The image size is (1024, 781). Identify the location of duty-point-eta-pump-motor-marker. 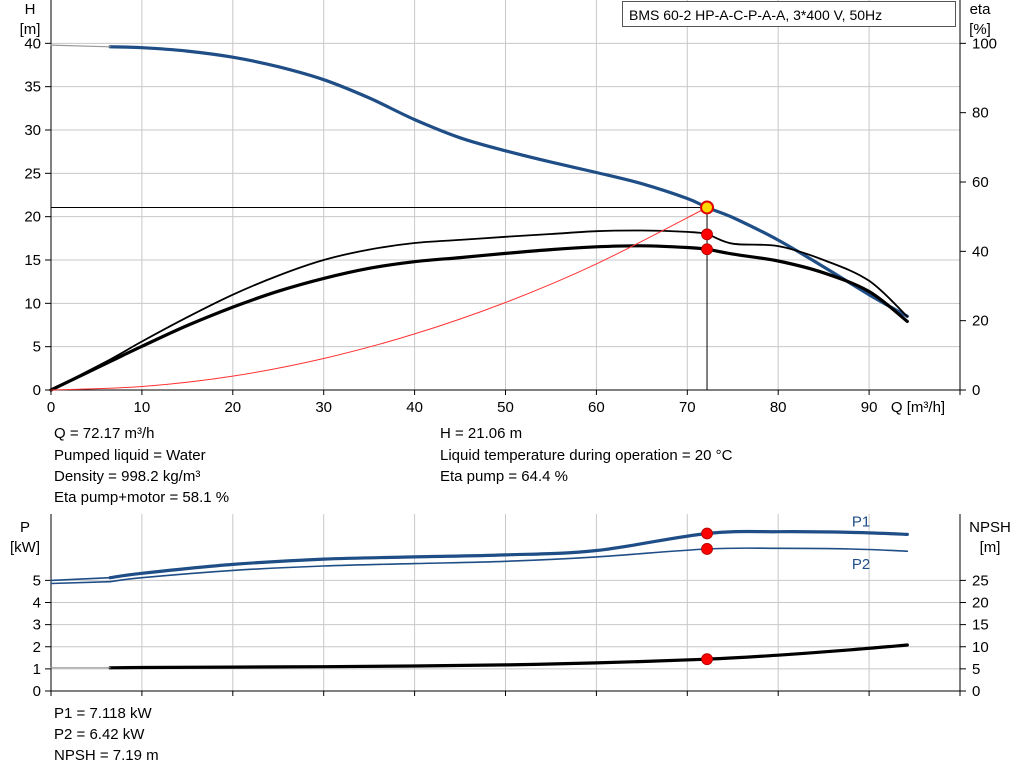
(707, 249).